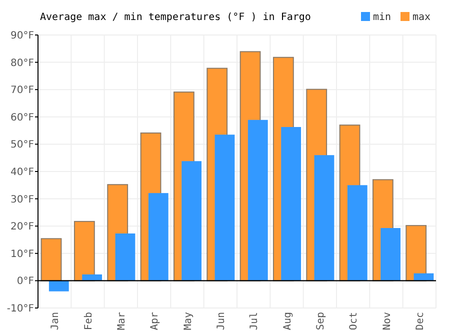 The image size is (474, 331). Describe the element at coordinates (122, 321) in the screenshot. I see `x-tick-label: Mar` at that location.